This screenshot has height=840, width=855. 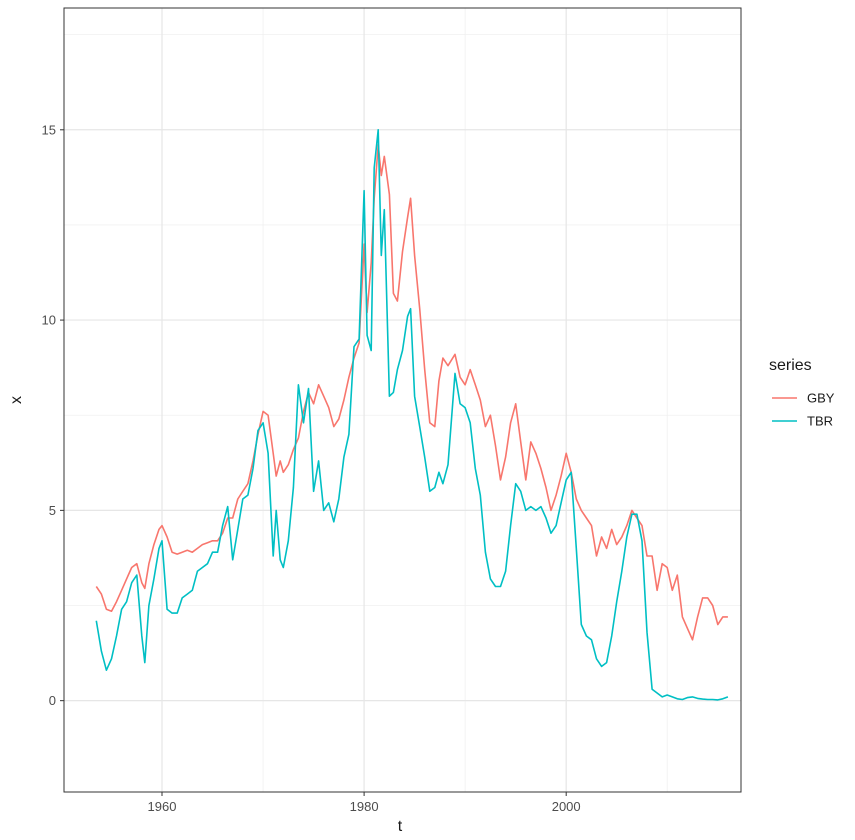 I want to click on legend-title: series, so click(x=790, y=365).